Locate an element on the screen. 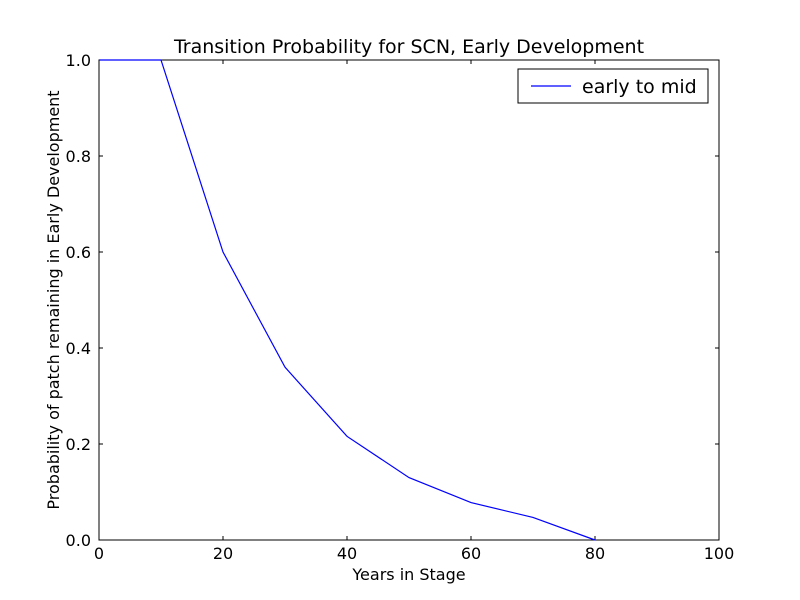 The width and height of the screenshot is (800, 600). y-tick-label: 0.4 is located at coordinates (78, 348).